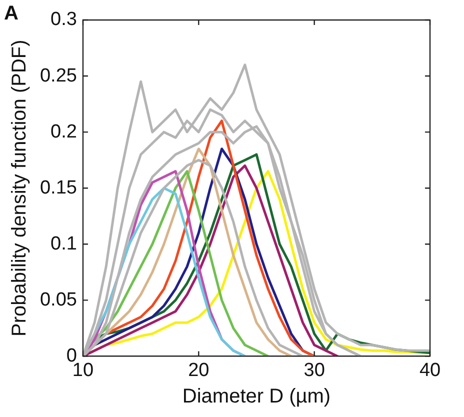 The image size is (464, 417). I want to click on x-axis-title: Diameter D (µm), so click(256, 397).